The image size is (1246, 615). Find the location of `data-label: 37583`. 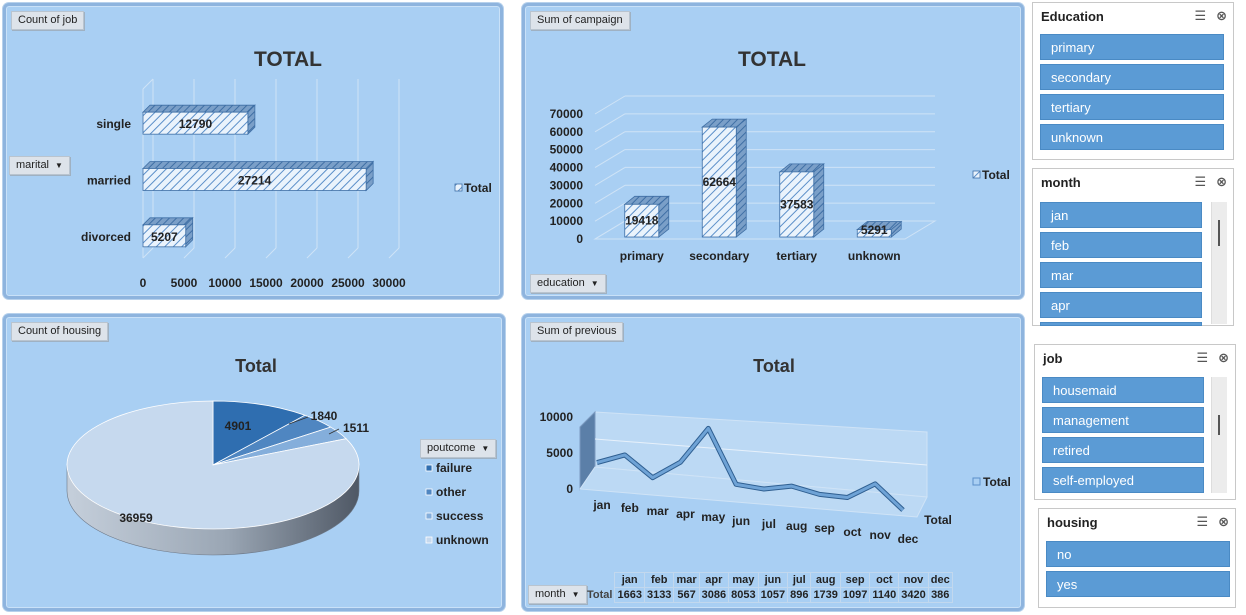

data-label: 37583 is located at coordinates (797, 204).